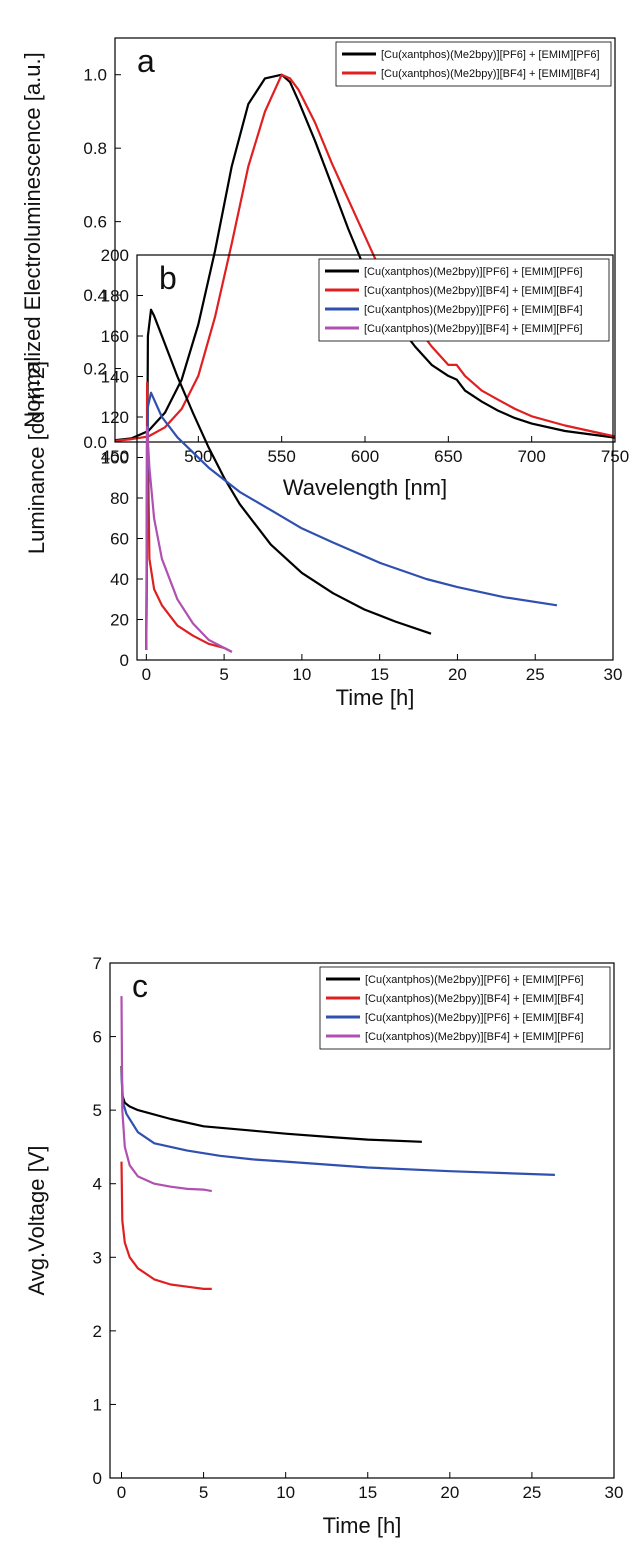  I want to click on x-tick-label: 550, so click(281, 456).